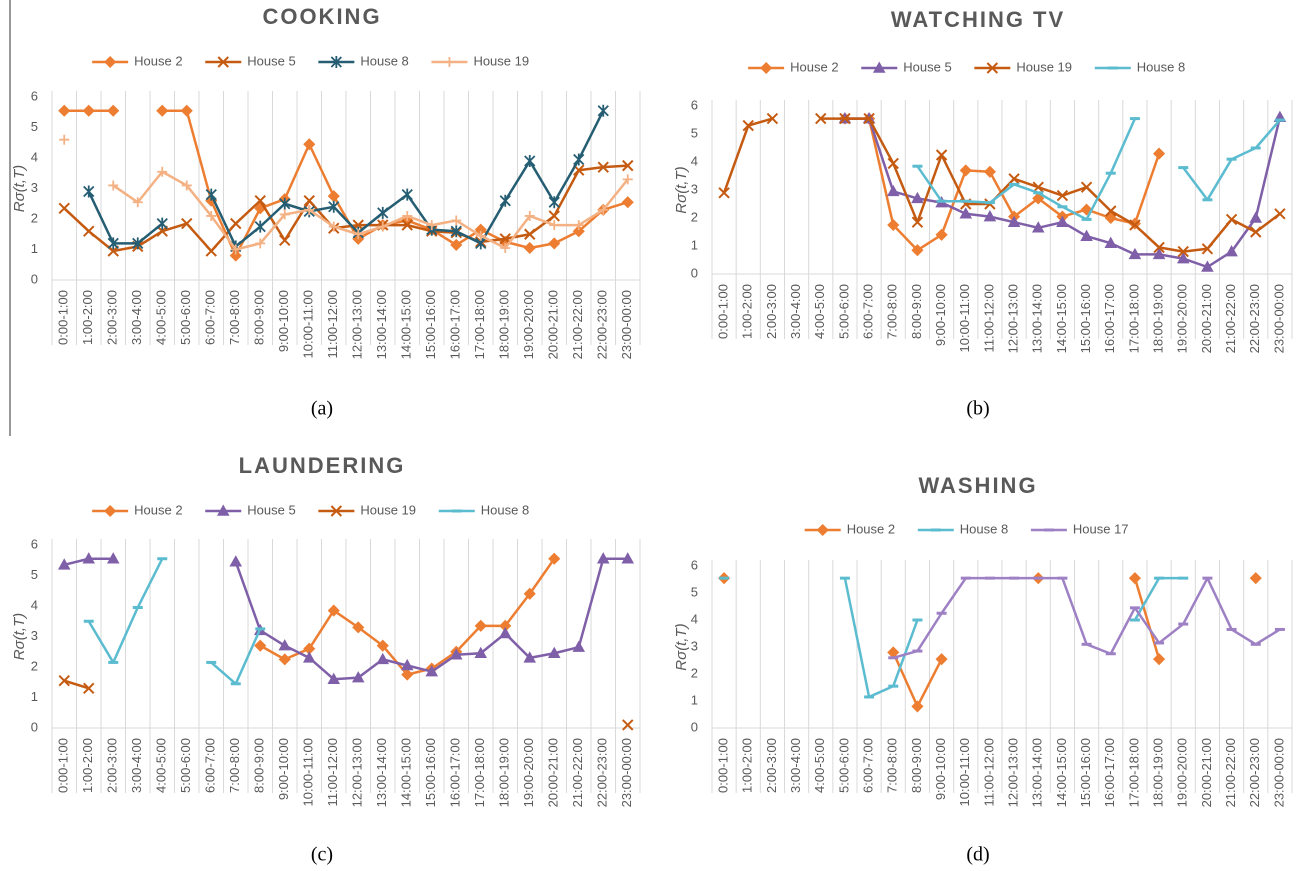 The height and width of the screenshot is (871, 1298). I want to click on x-tick-label: 17:00-18:00, so click(1133, 318).